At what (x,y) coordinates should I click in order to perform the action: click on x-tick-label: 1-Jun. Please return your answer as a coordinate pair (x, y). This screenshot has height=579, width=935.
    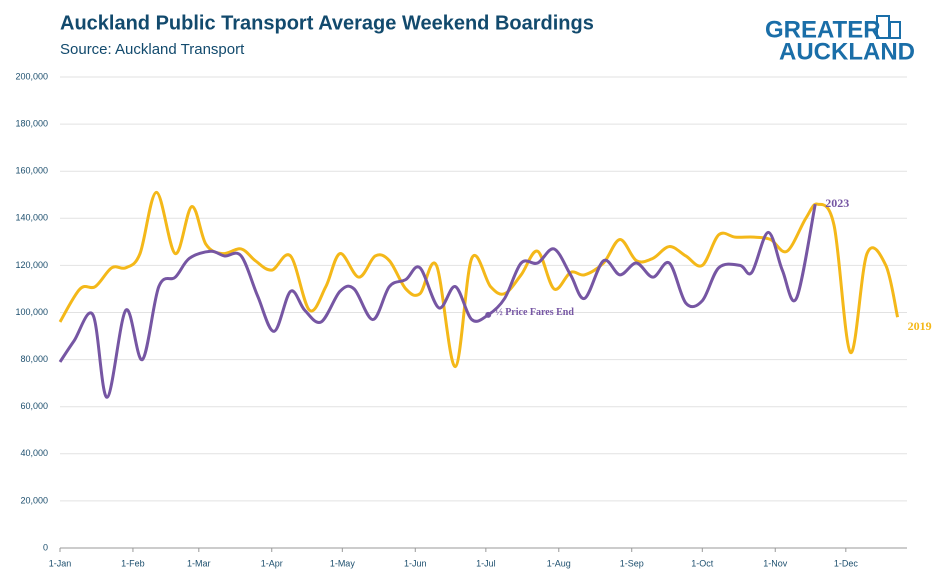
    Looking at the image, I should click on (415, 563).